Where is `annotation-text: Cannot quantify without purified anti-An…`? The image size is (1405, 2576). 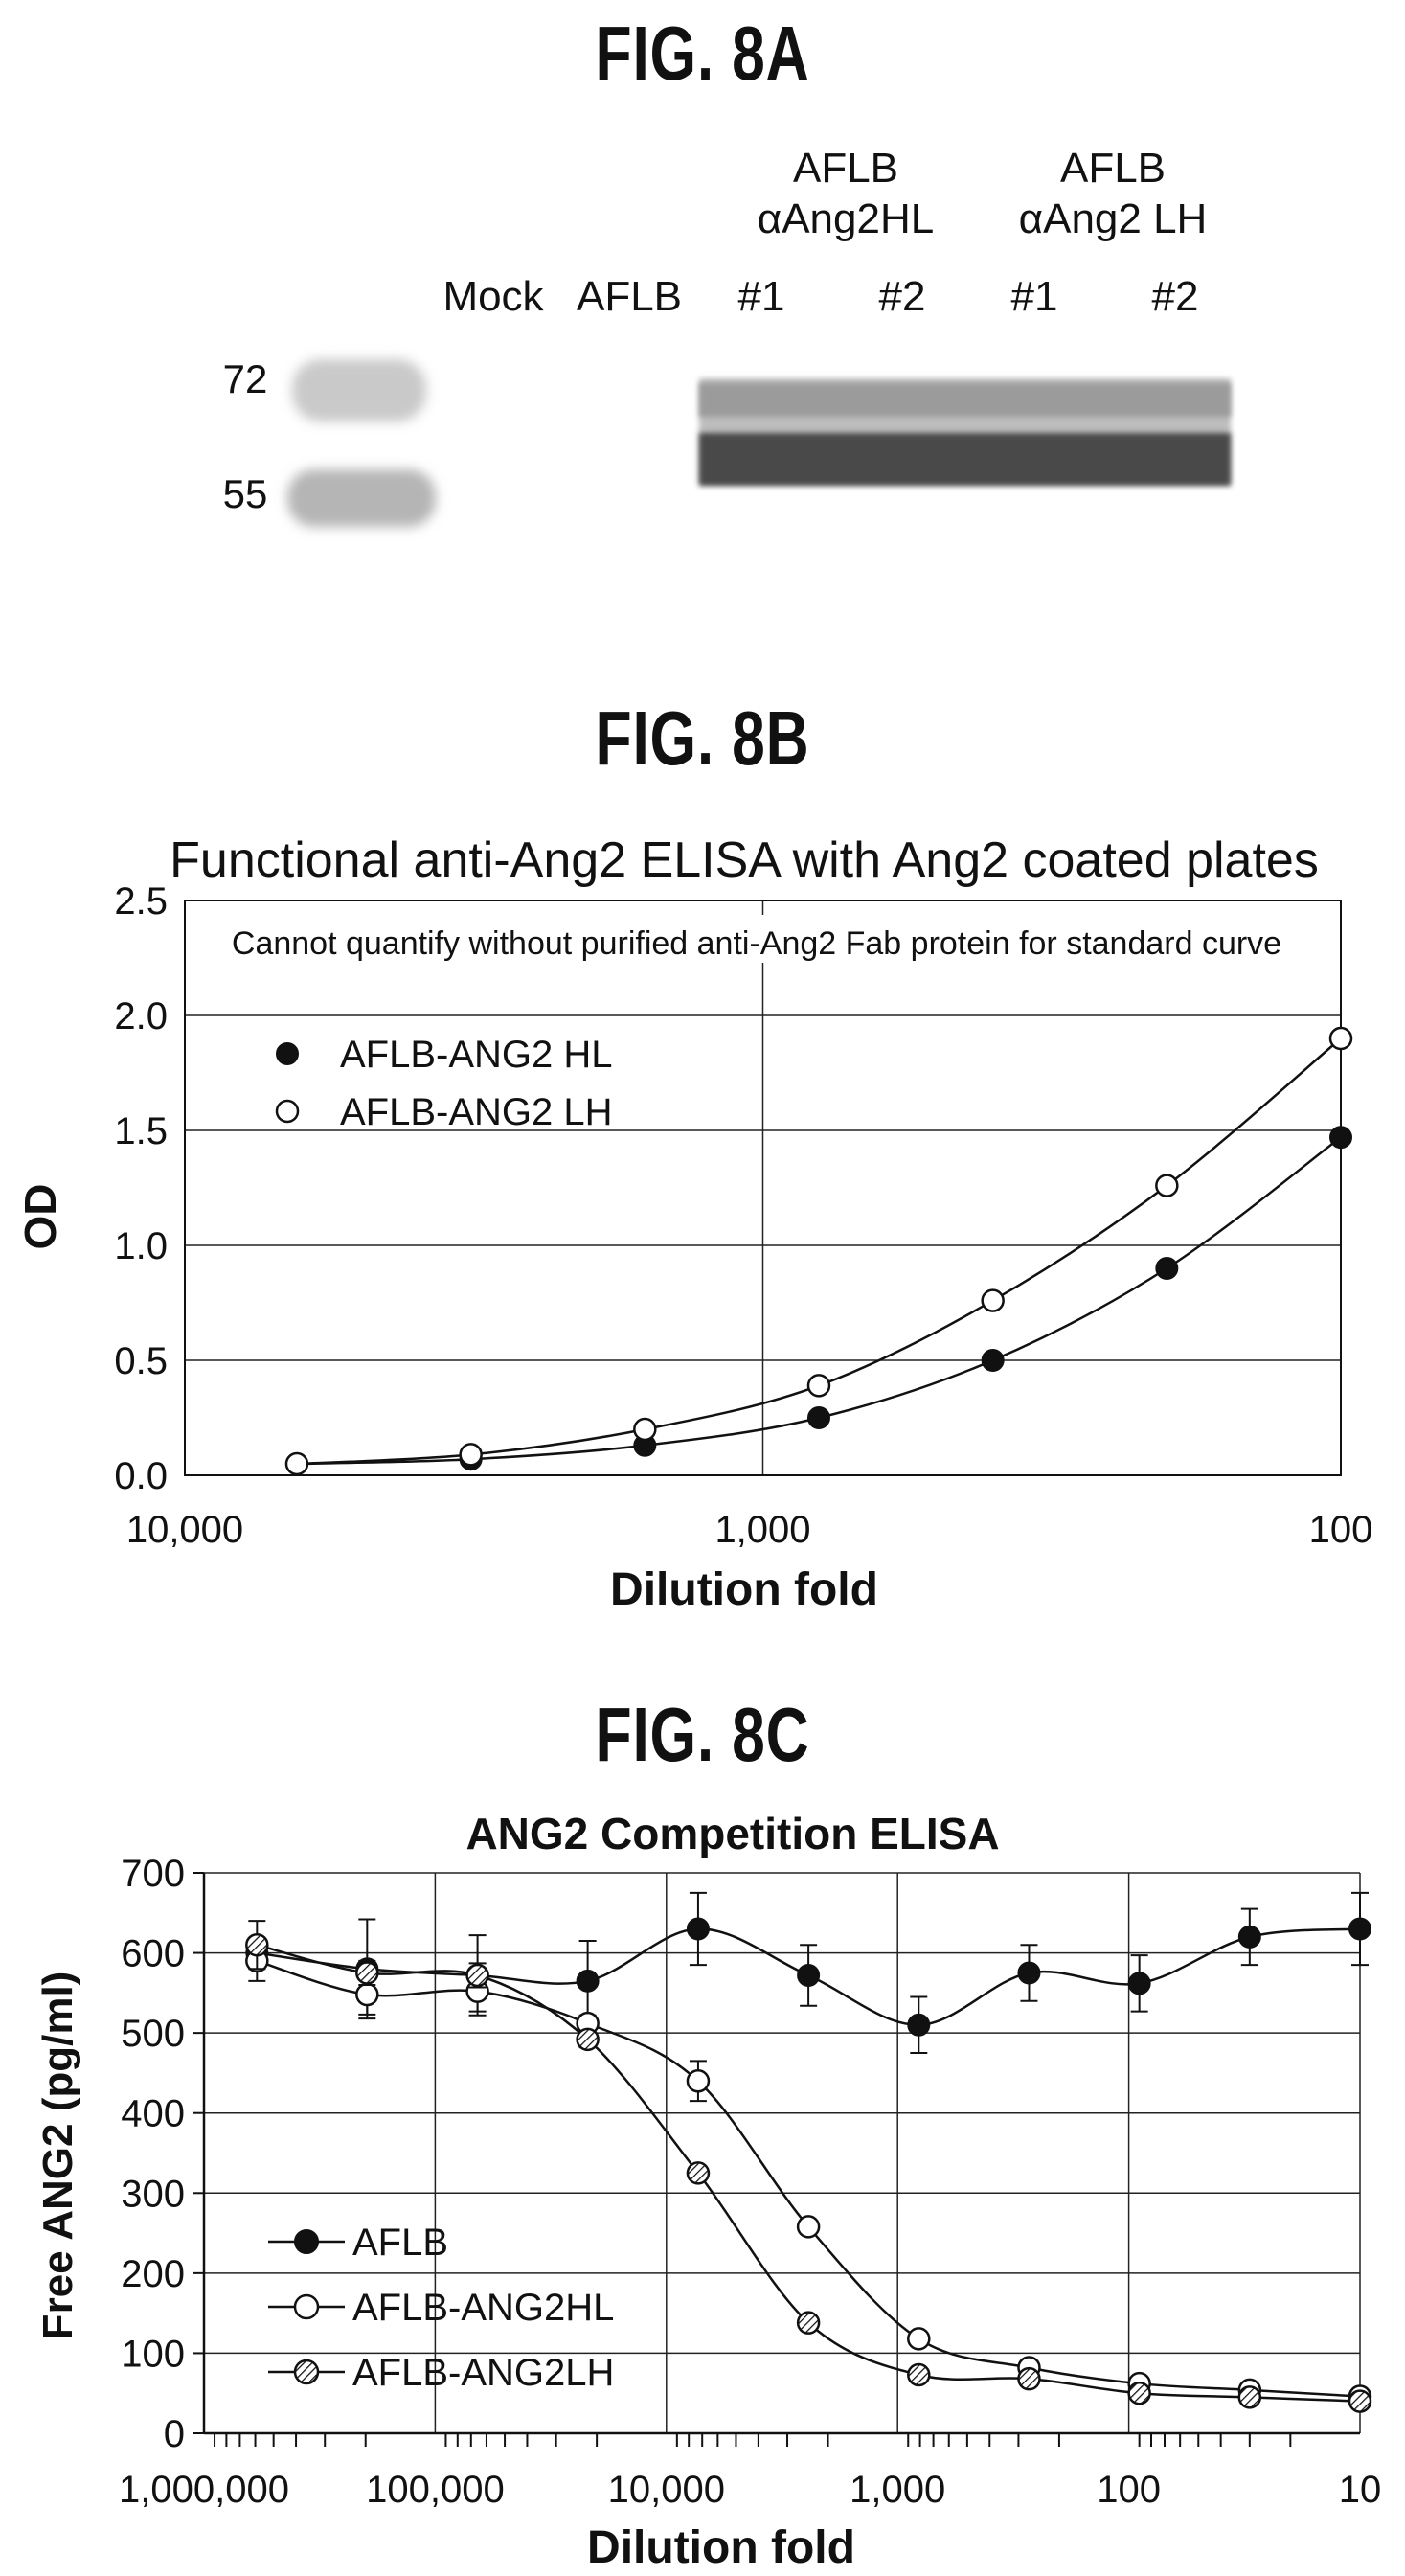 annotation-text: Cannot quantify without purified anti-An… is located at coordinates (756, 943).